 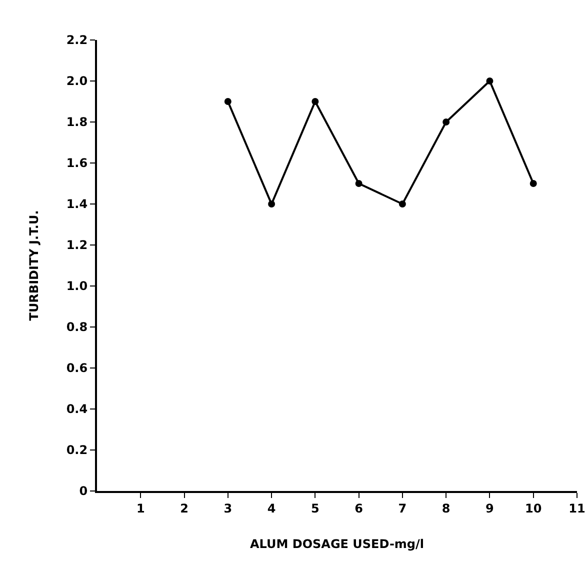 I want to click on x-tick-label: 4, so click(x=271, y=508).